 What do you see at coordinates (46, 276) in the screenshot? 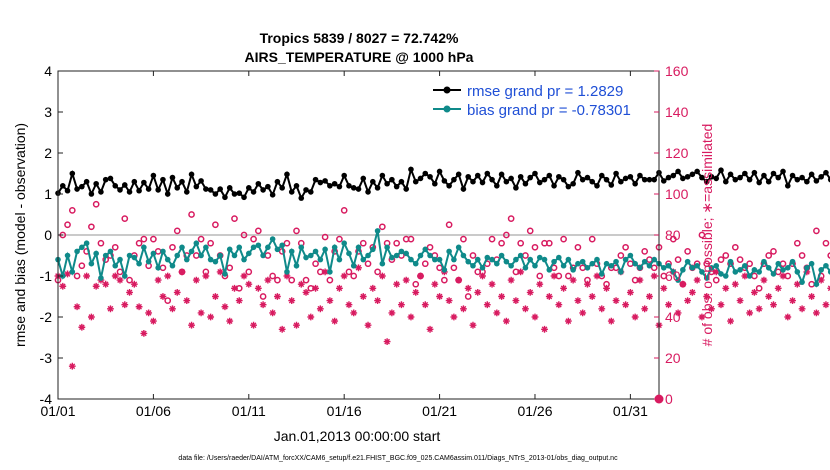
I see `y-left-tick-label: -1` at bounding box center [46, 276].